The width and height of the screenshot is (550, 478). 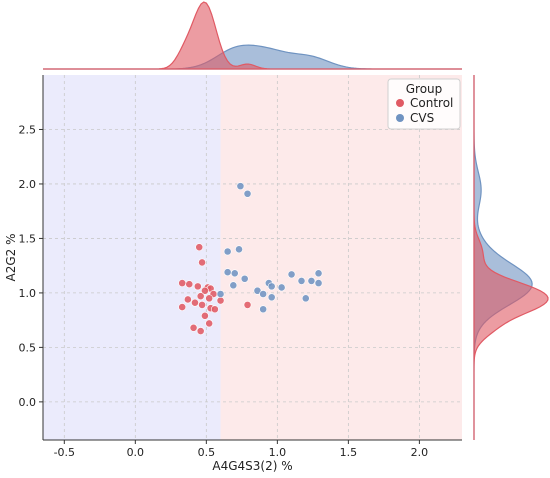 What do you see at coordinates (28, 129) in the screenshot?
I see `y-tick-label: 2.5` at bounding box center [28, 129].